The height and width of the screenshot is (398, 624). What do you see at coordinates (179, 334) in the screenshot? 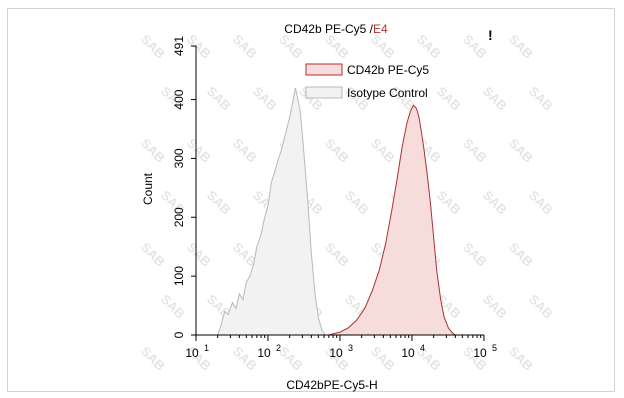
I see `y-tick-label: 0` at bounding box center [179, 334].